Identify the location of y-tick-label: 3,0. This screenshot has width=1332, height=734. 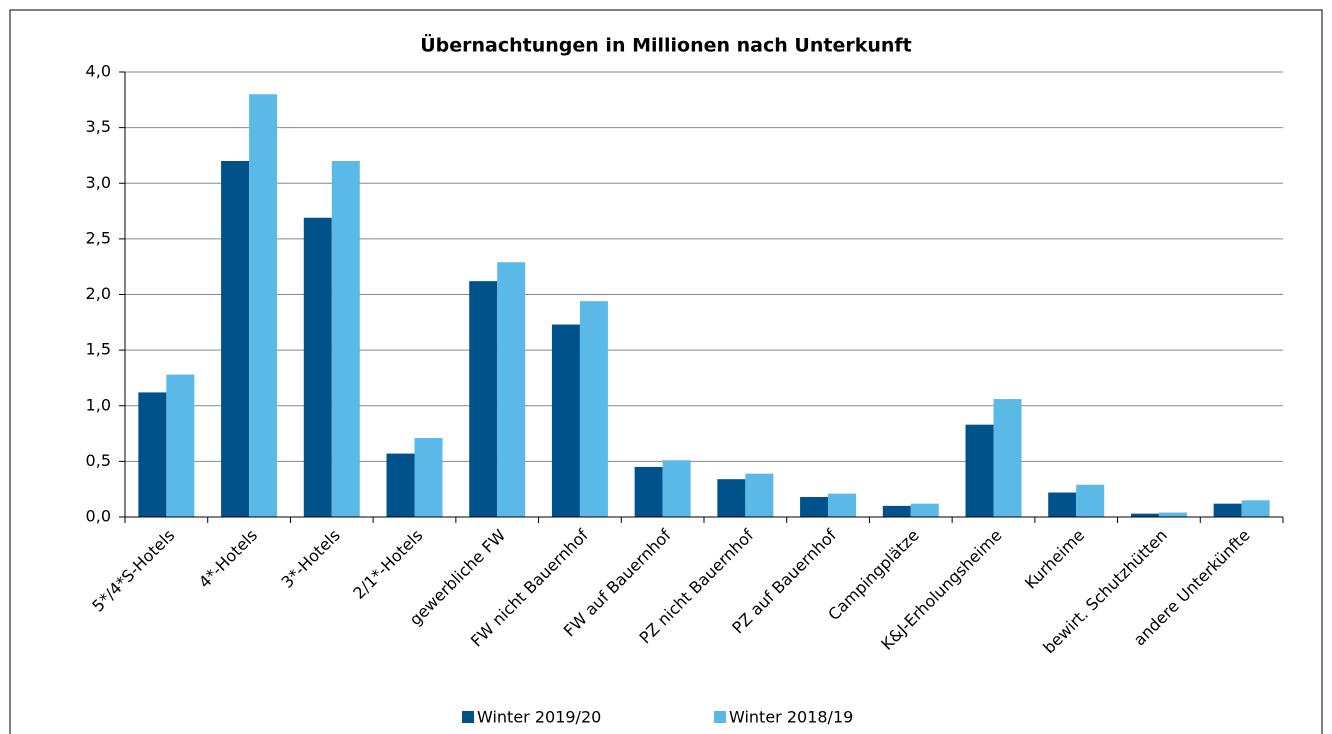
(98, 182).